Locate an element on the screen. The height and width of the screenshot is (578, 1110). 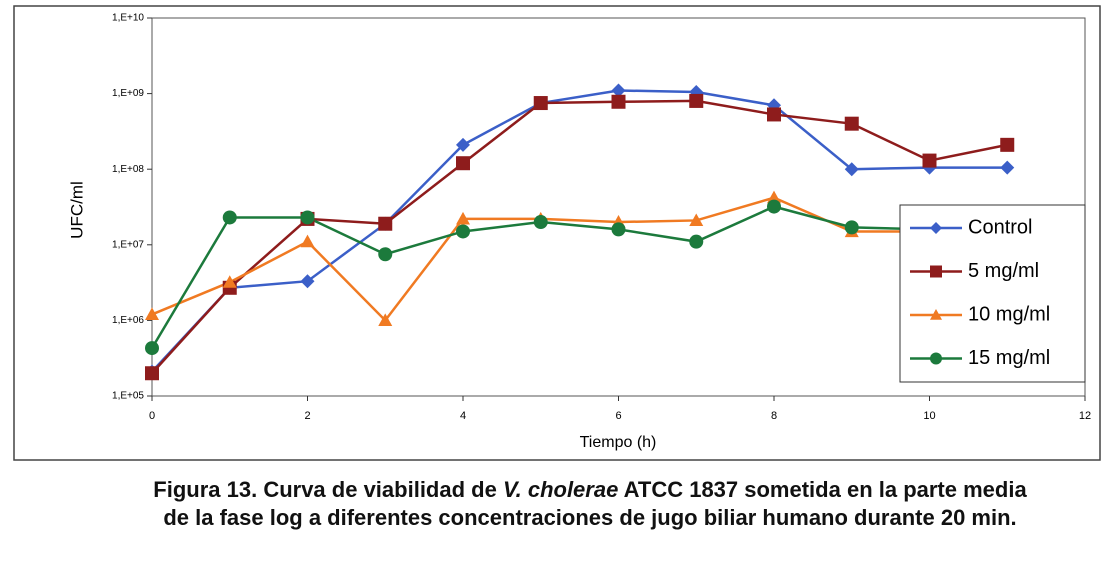
x-tick-label: 4 is located at coordinates (463, 416).